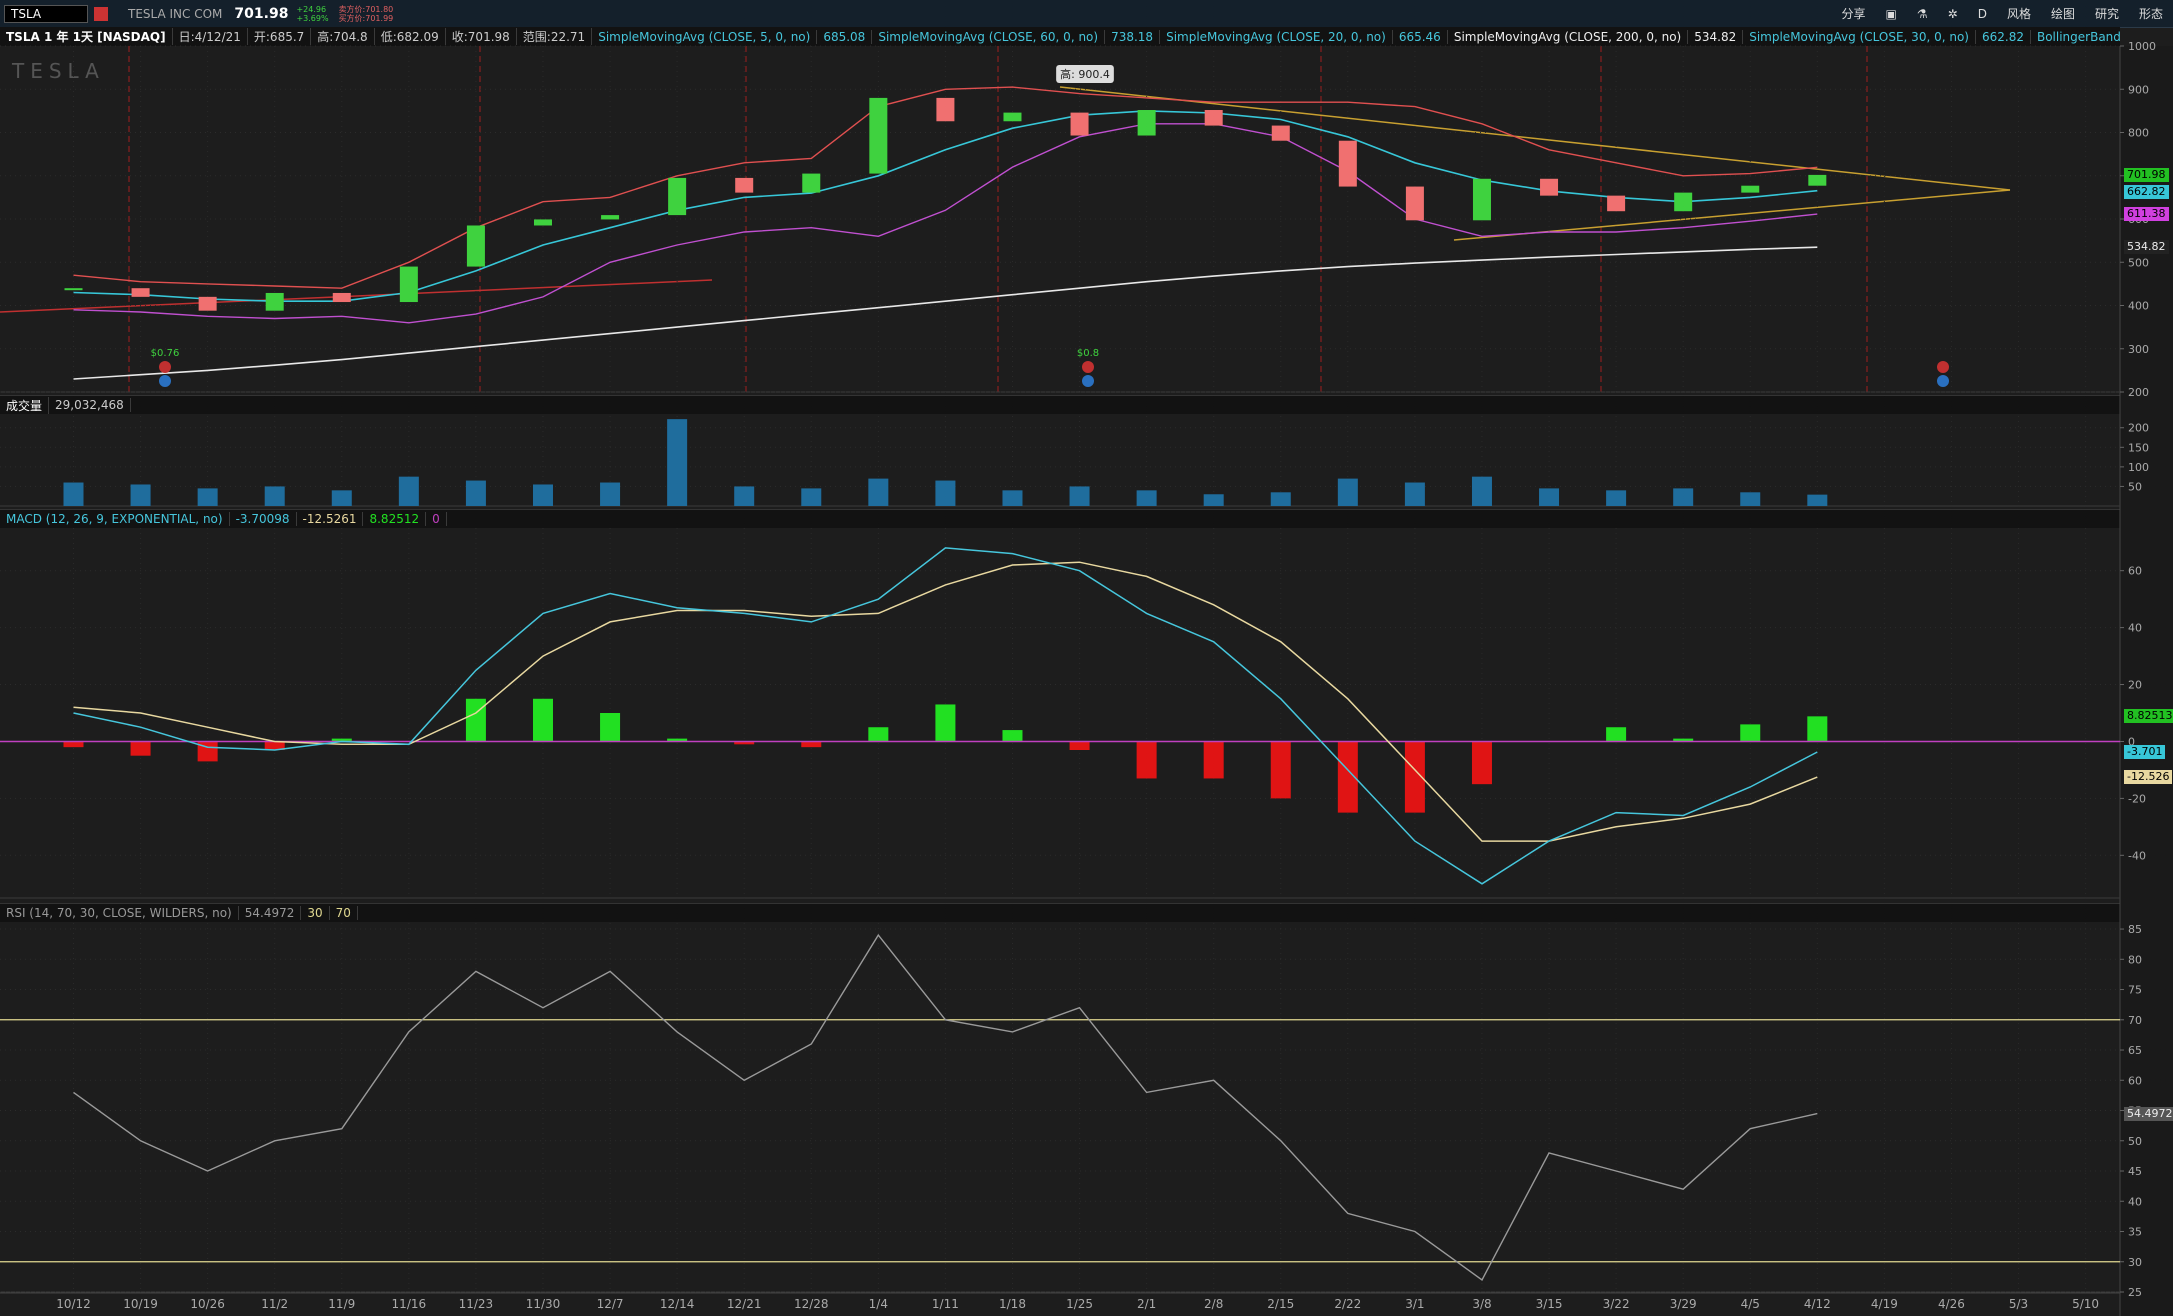 The image size is (2173, 1316). Describe the element at coordinates (409, 1304) in the screenshot. I see `x-tick-label: 11/16` at that location.